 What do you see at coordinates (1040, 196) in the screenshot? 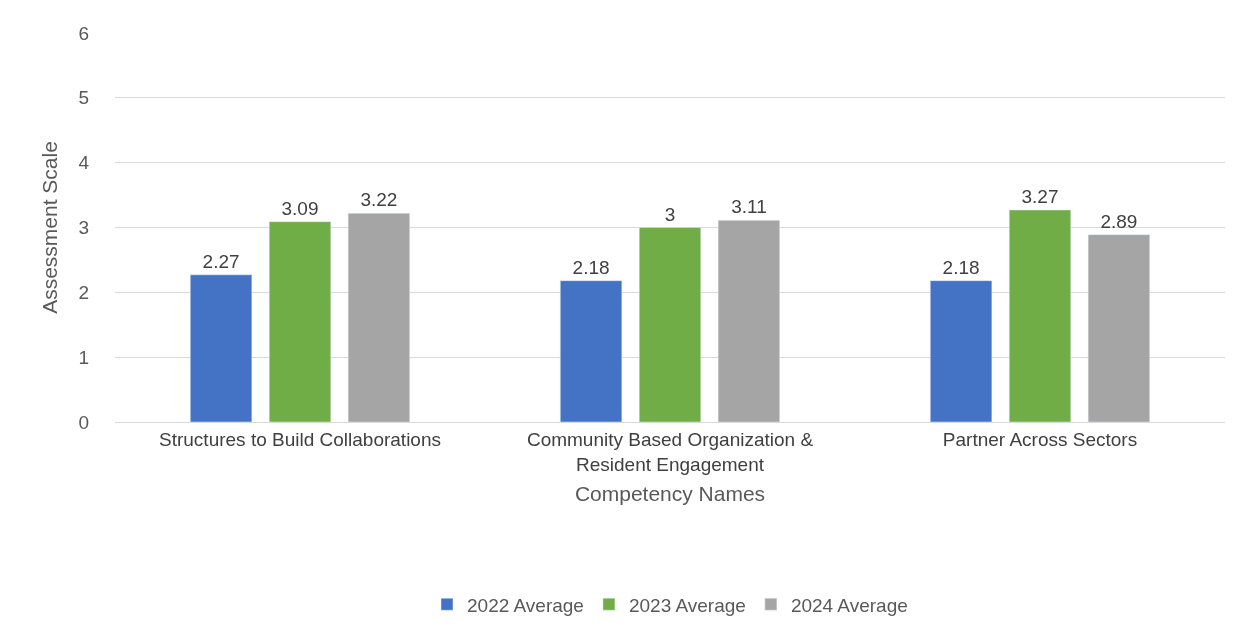
I see `data-label: 3.27` at bounding box center [1040, 196].